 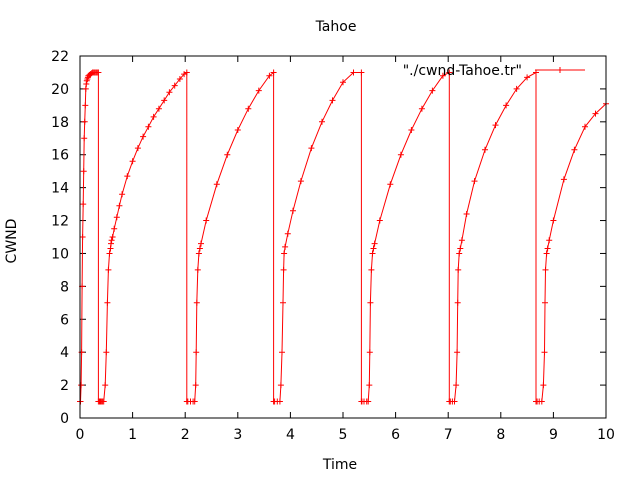 I want to click on x-tick-label: 1, so click(x=132, y=435).